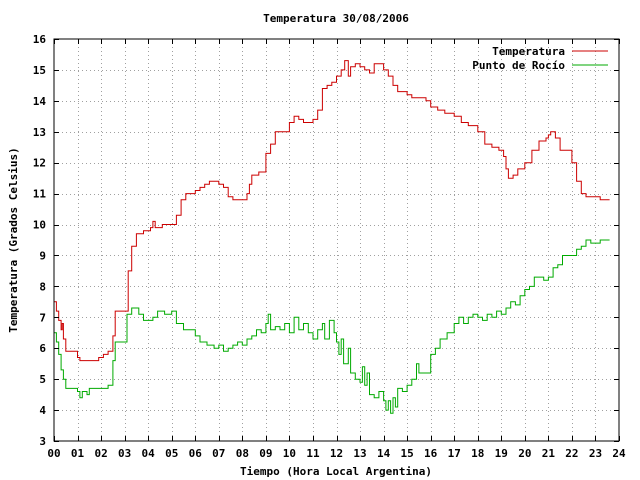 Image resolution: width=640 pixels, height=480 pixels. What do you see at coordinates (39, 225) in the screenshot?
I see `y-tick-label: 10` at bounding box center [39, 225].